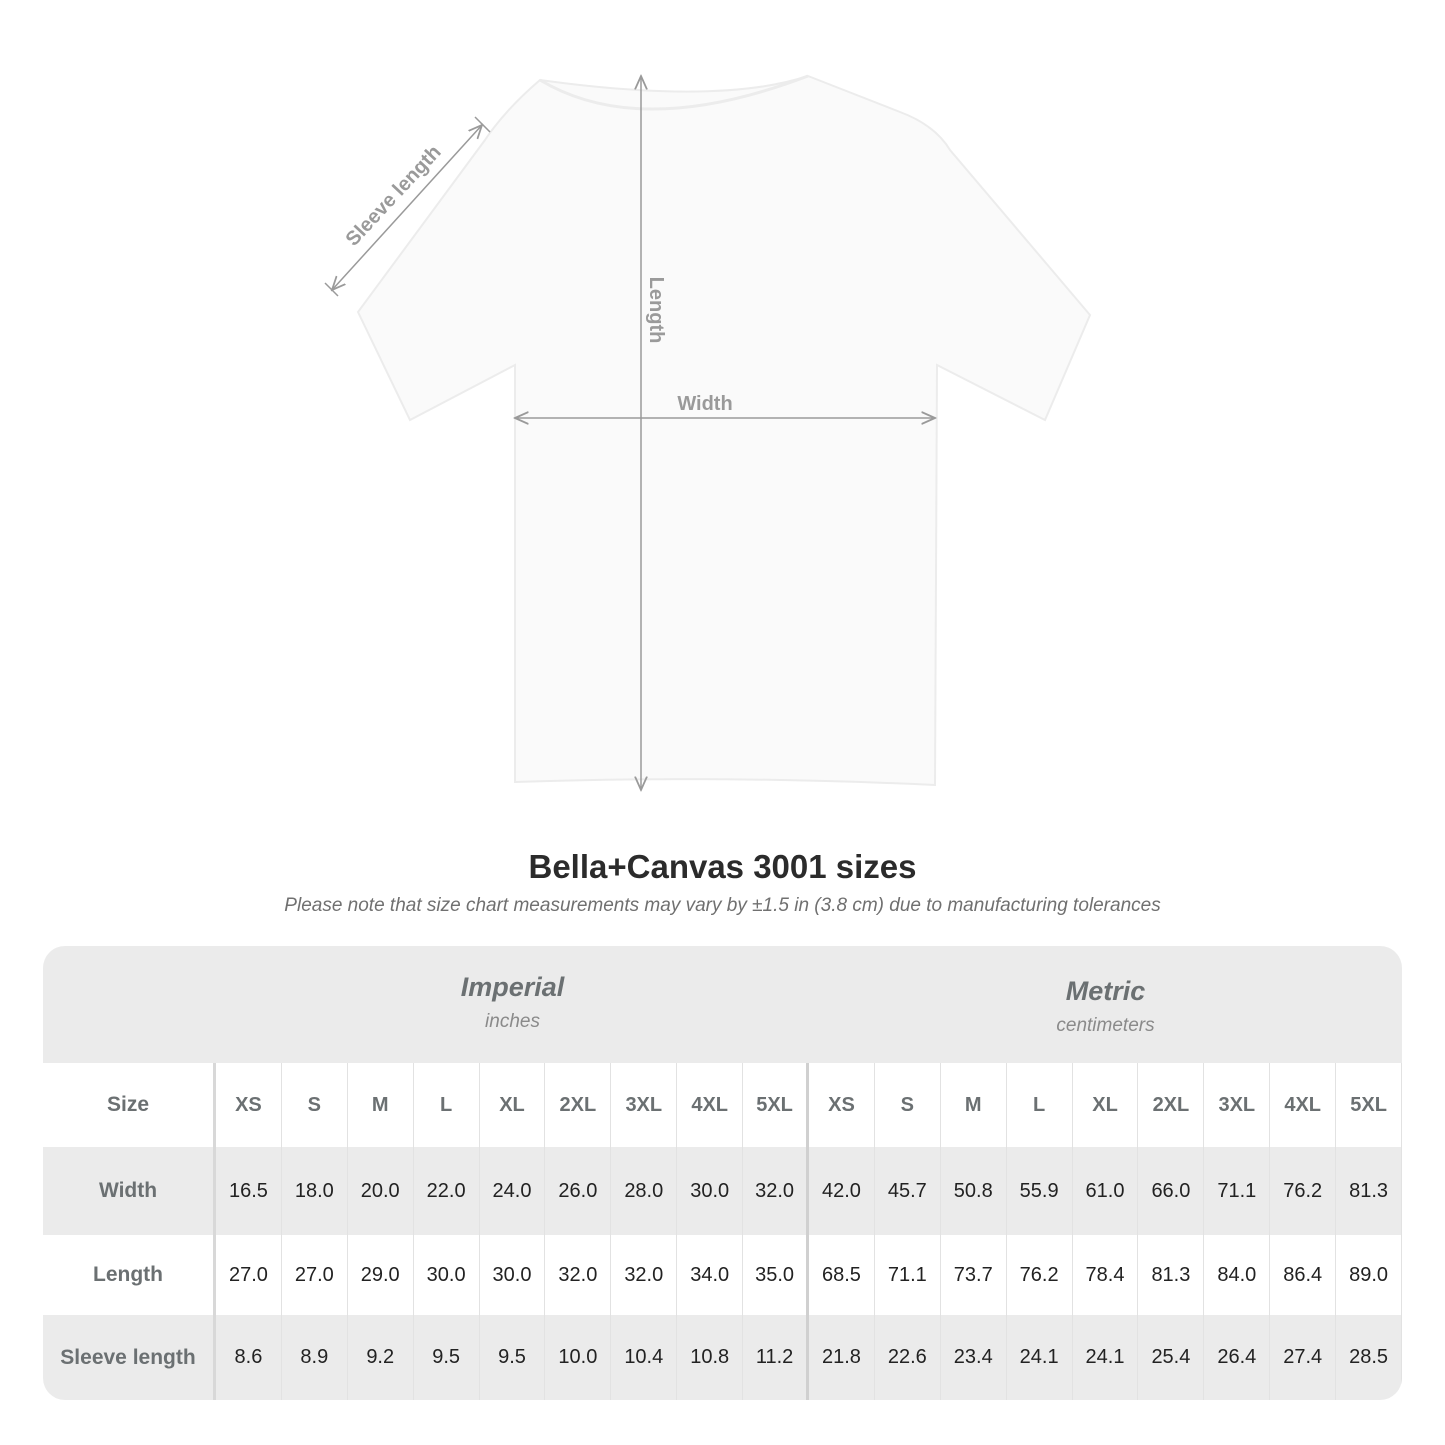 The height and width of the screenshot is (1445, 1445). I want to click on group-unit: centimeters, so click(1105, 1025).